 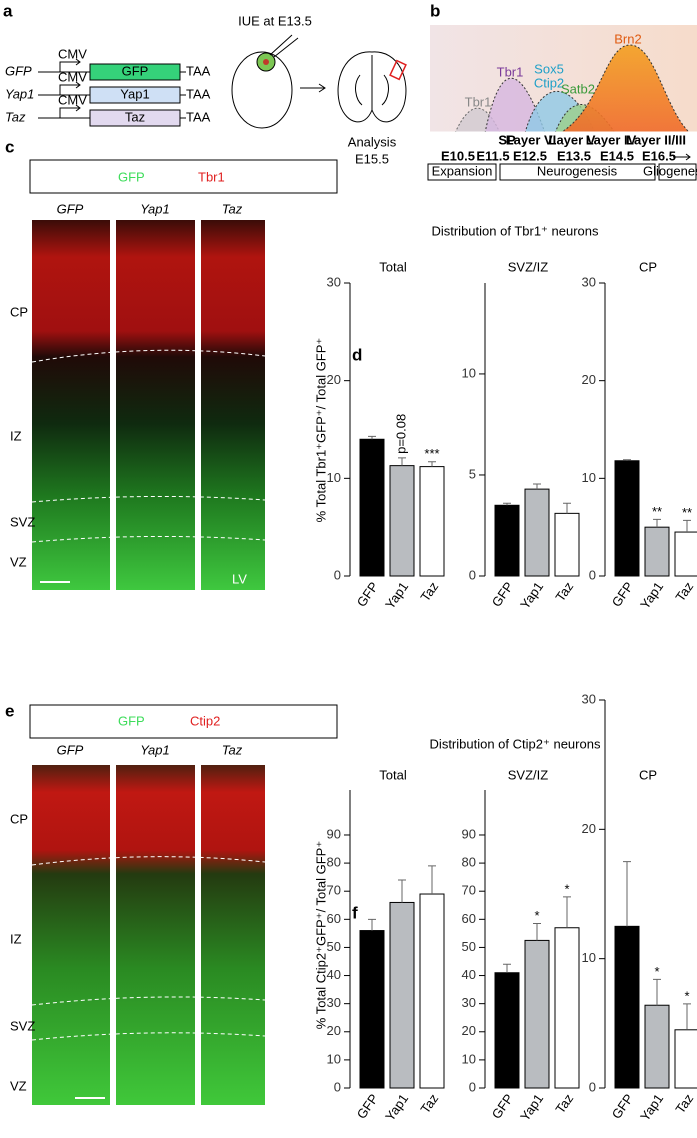 I want to click on column-title: Taz, so click(x=232, y=749).